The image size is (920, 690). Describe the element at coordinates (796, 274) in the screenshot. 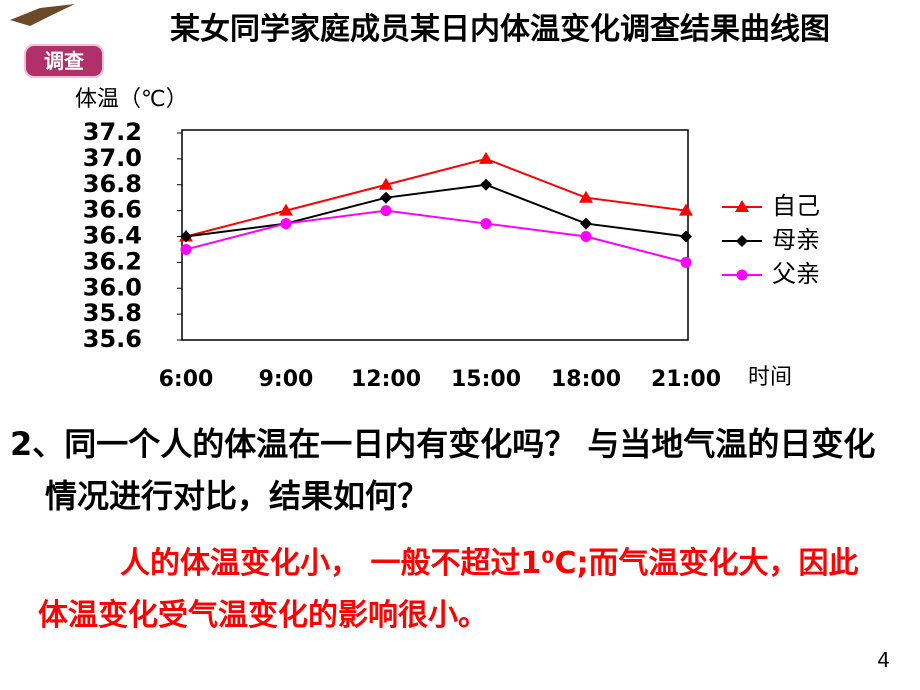

I see `legend-label: 父亲` at that location.